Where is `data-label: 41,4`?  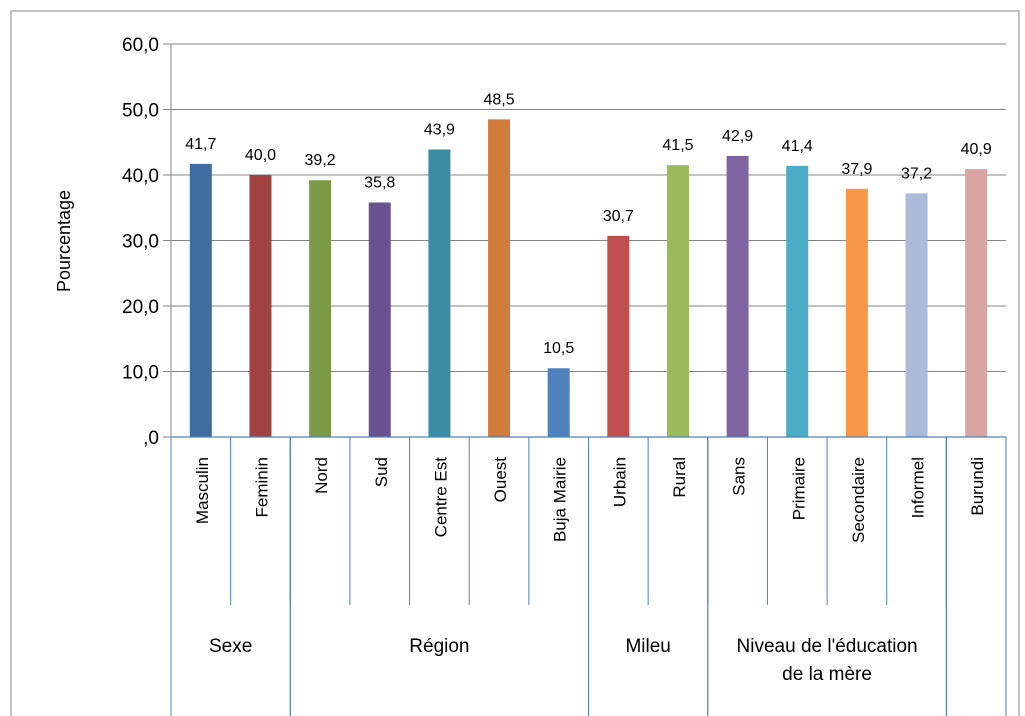
data-label: 41,4 is located at coordinates (797, 146).